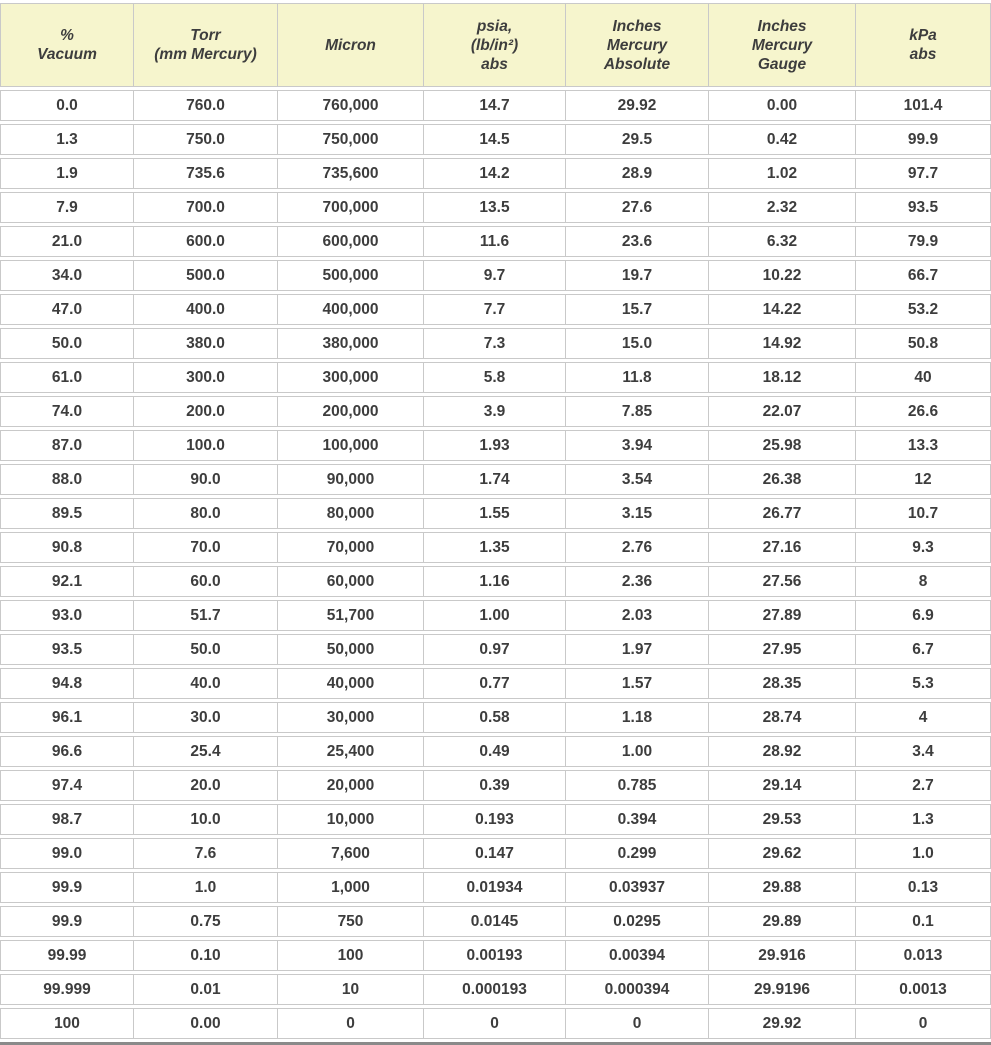  What do you see at coordinates (495, 649) in the screenshot?
I see `table-row: 93.5 50.0 50,000 0.97 1.97 27.95 6.7` at bounding box center [495, 649].